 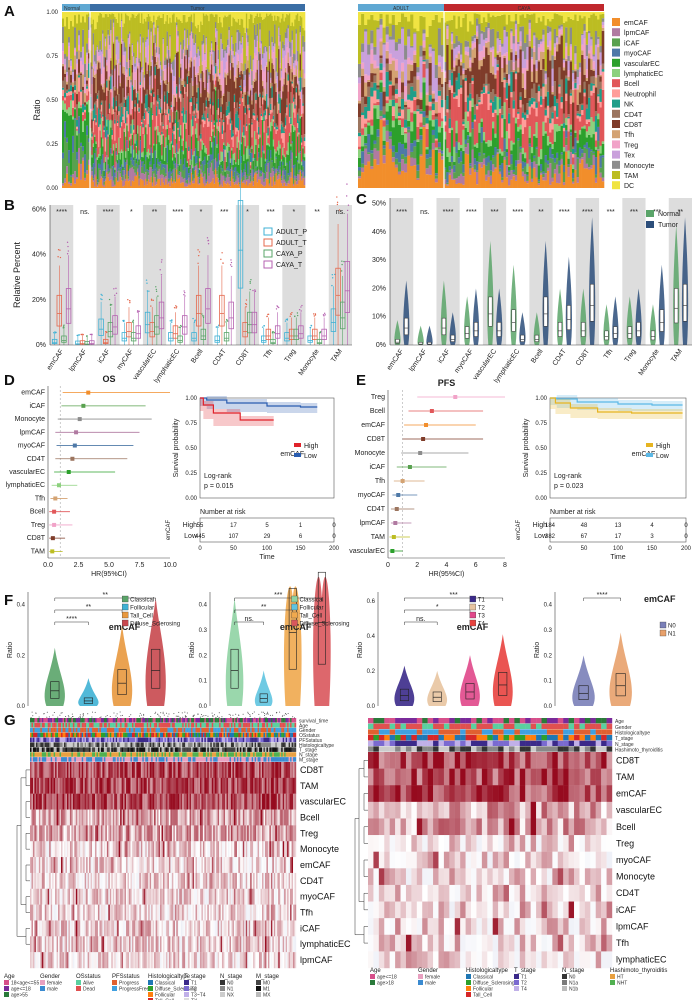 What do you see at coordinates (559, 27) in the screenshot?
I see `caya-sample-segment-Monocyte` at bounding box center [559, 27].